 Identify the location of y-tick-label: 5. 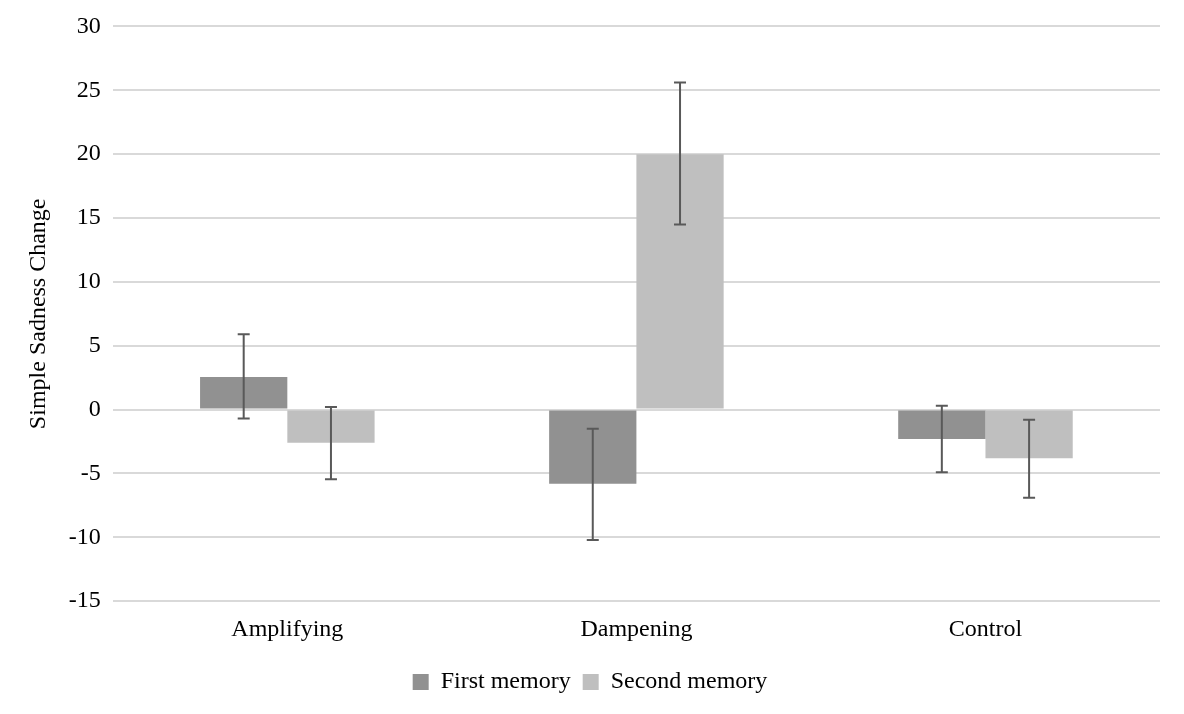
(94, 344).